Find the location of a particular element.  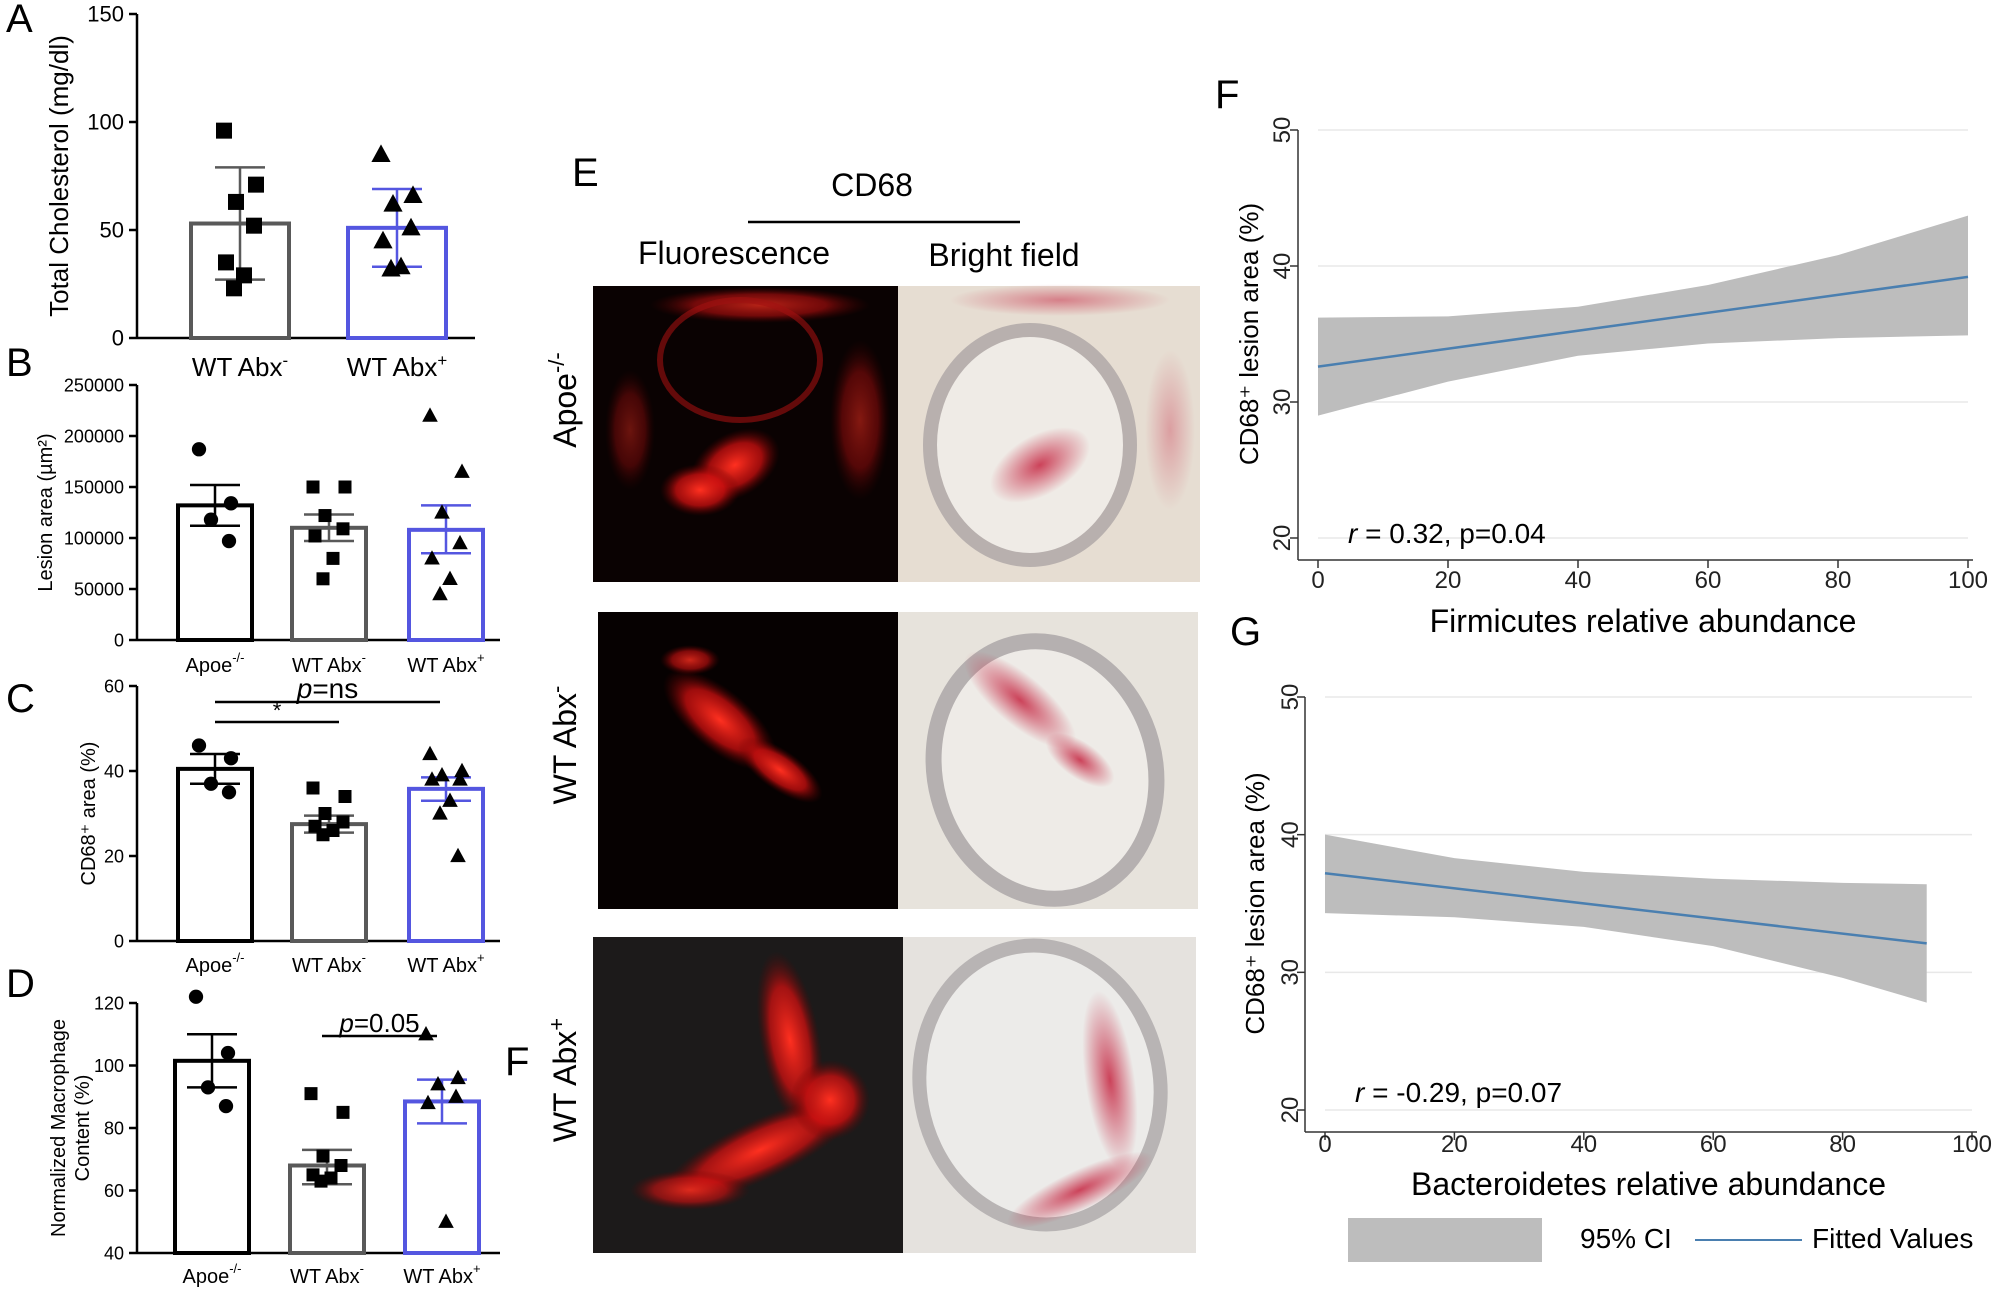

y-tick-label: 50000 is located at coordinates (99, 589).